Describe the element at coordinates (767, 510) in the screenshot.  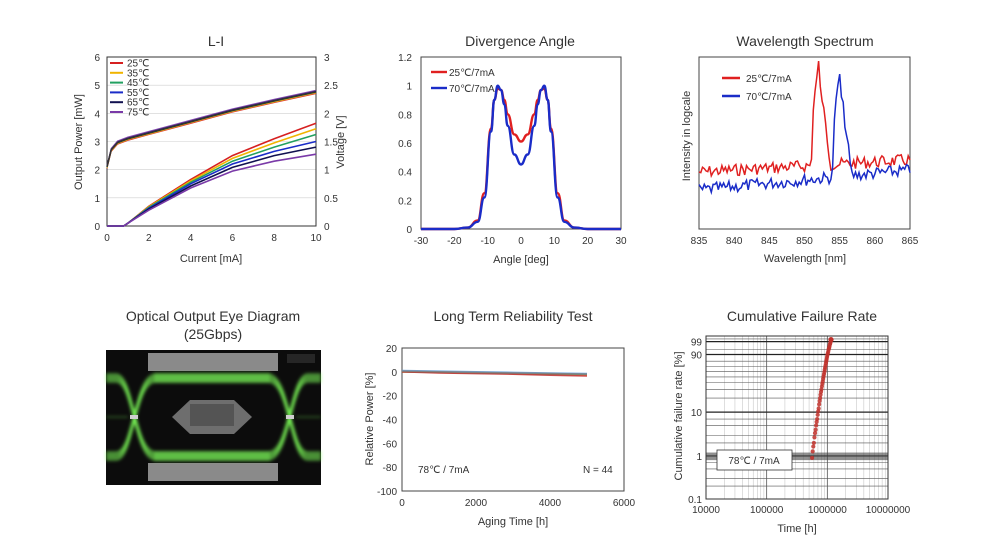
I see `cfr-xtick: 100000` at that location.